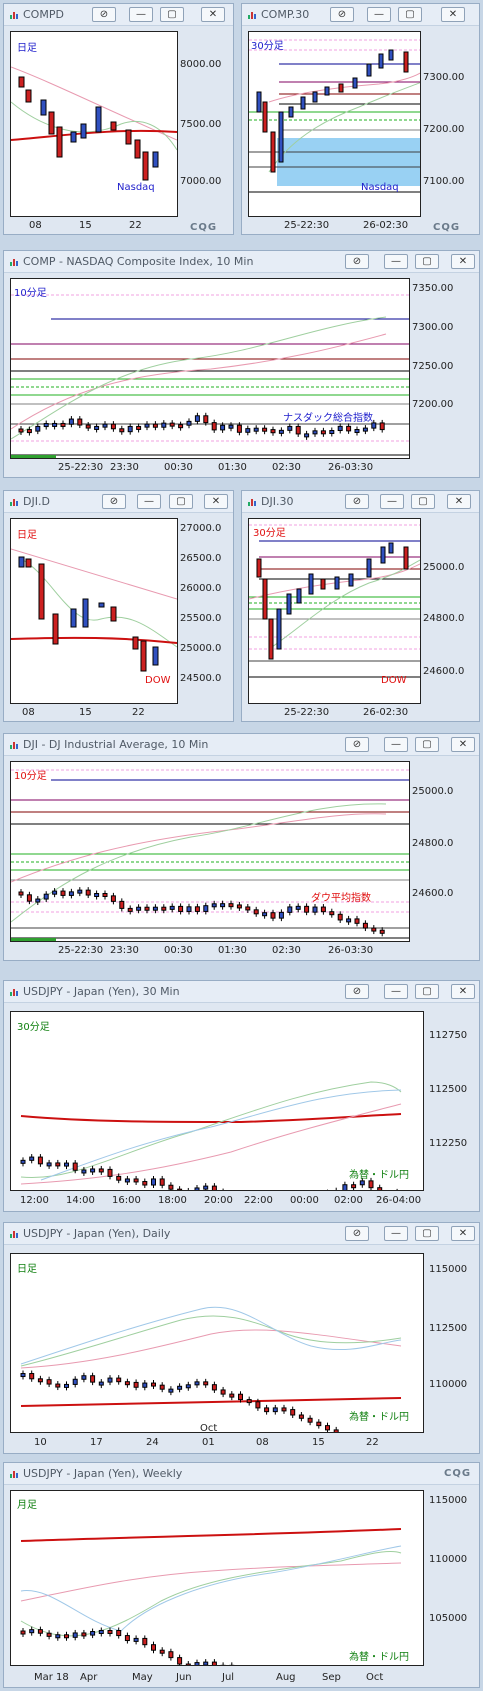 The height and width of the screenshot is (1691, 483). Describe the element at coordinates (35, 225) in the screenshot. I see `time-tick: 08` at that location.